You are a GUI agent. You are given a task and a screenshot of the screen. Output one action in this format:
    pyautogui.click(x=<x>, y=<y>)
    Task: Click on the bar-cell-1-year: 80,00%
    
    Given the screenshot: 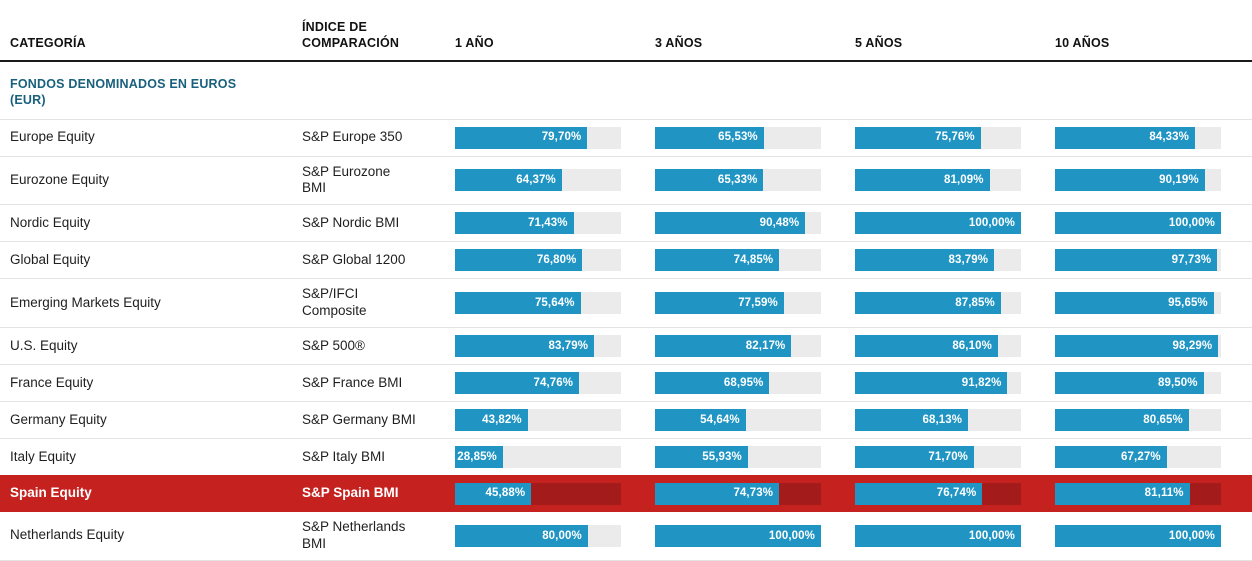 What is the action you would take?
    pyautogui.click(x=555, y=535)
    